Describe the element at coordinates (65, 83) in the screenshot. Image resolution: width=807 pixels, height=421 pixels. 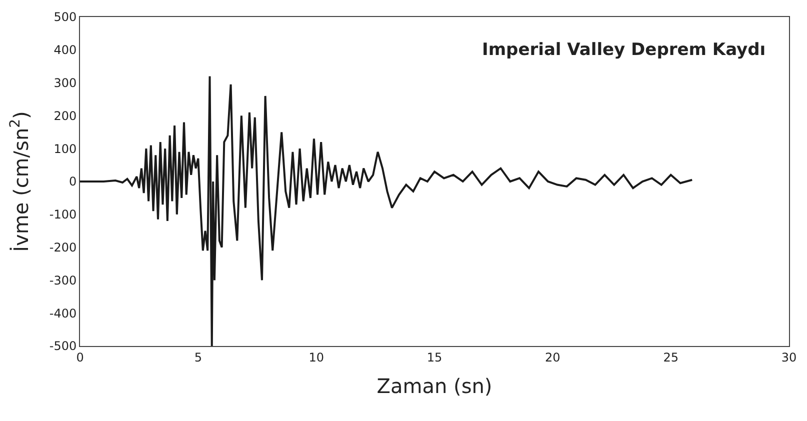
I see `y-tick-label: 300` at that location.